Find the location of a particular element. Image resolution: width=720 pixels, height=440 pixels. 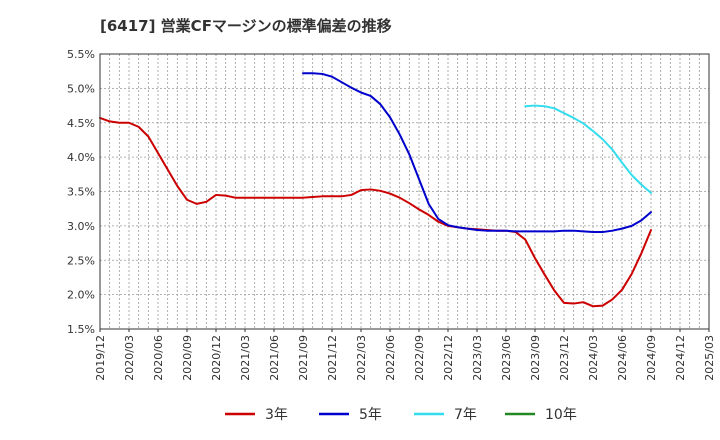

legend-label-3: 7年 is located at coordinates (465, 415).